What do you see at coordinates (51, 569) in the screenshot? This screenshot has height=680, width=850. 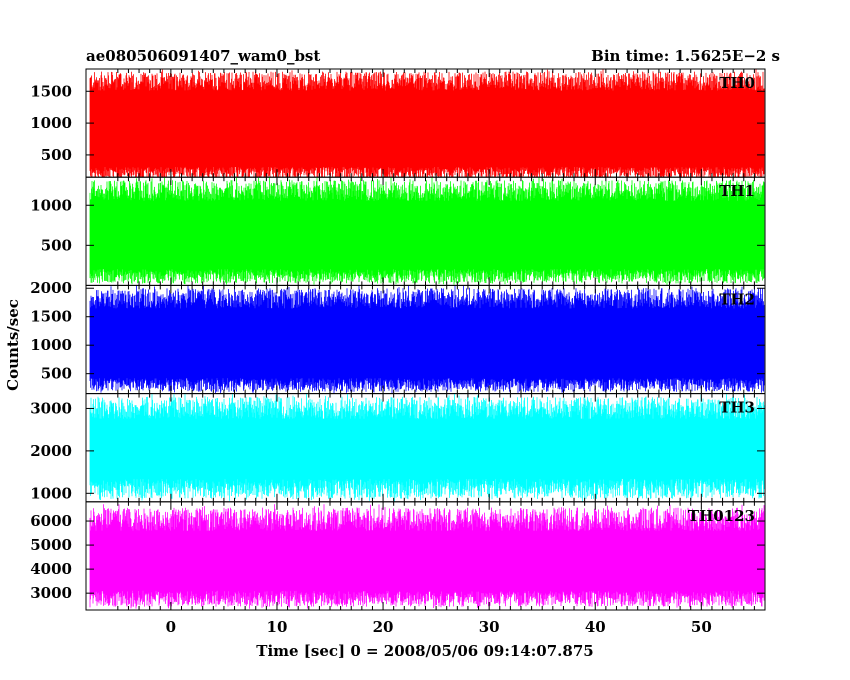 I see `y-tick-label: 4000` at bounding box center [51, 569].